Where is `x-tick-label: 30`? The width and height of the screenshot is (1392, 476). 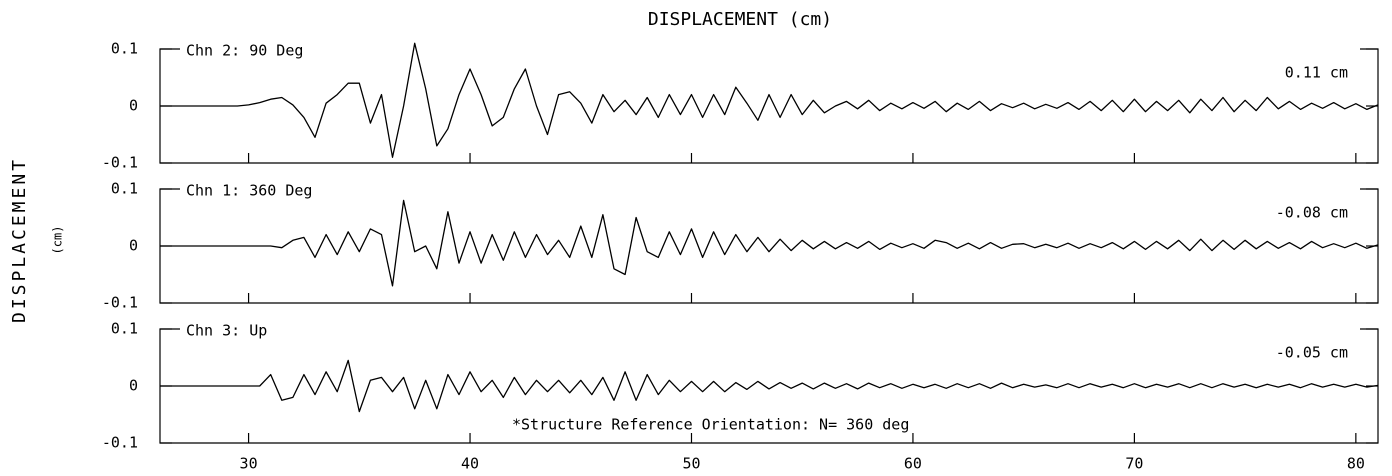
x-tick-label: 30 is located at coordinates (249, 464).